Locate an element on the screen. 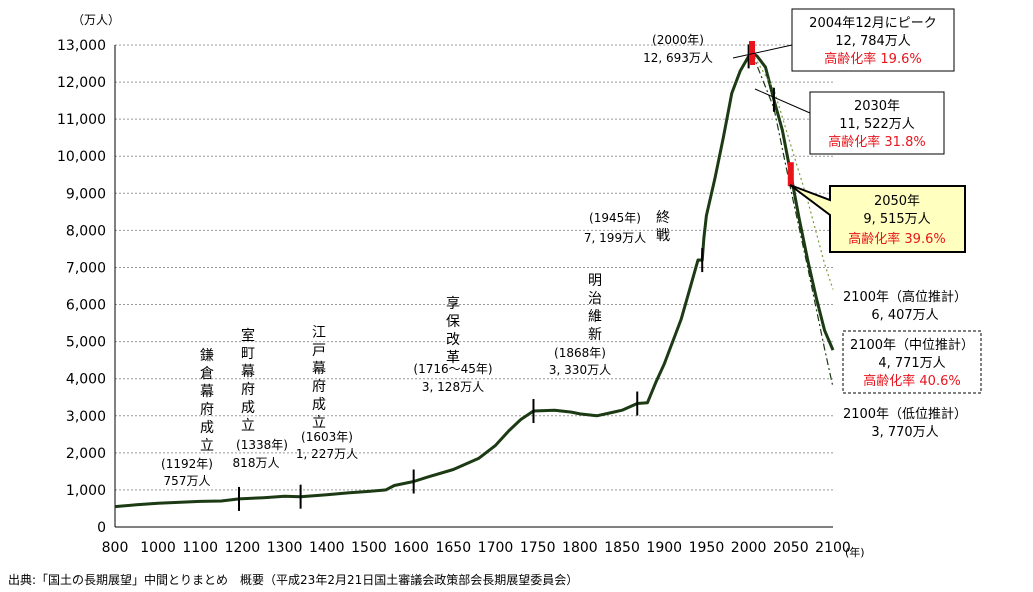  x-tick-label: 2100 is located at coordinates (833, 548).